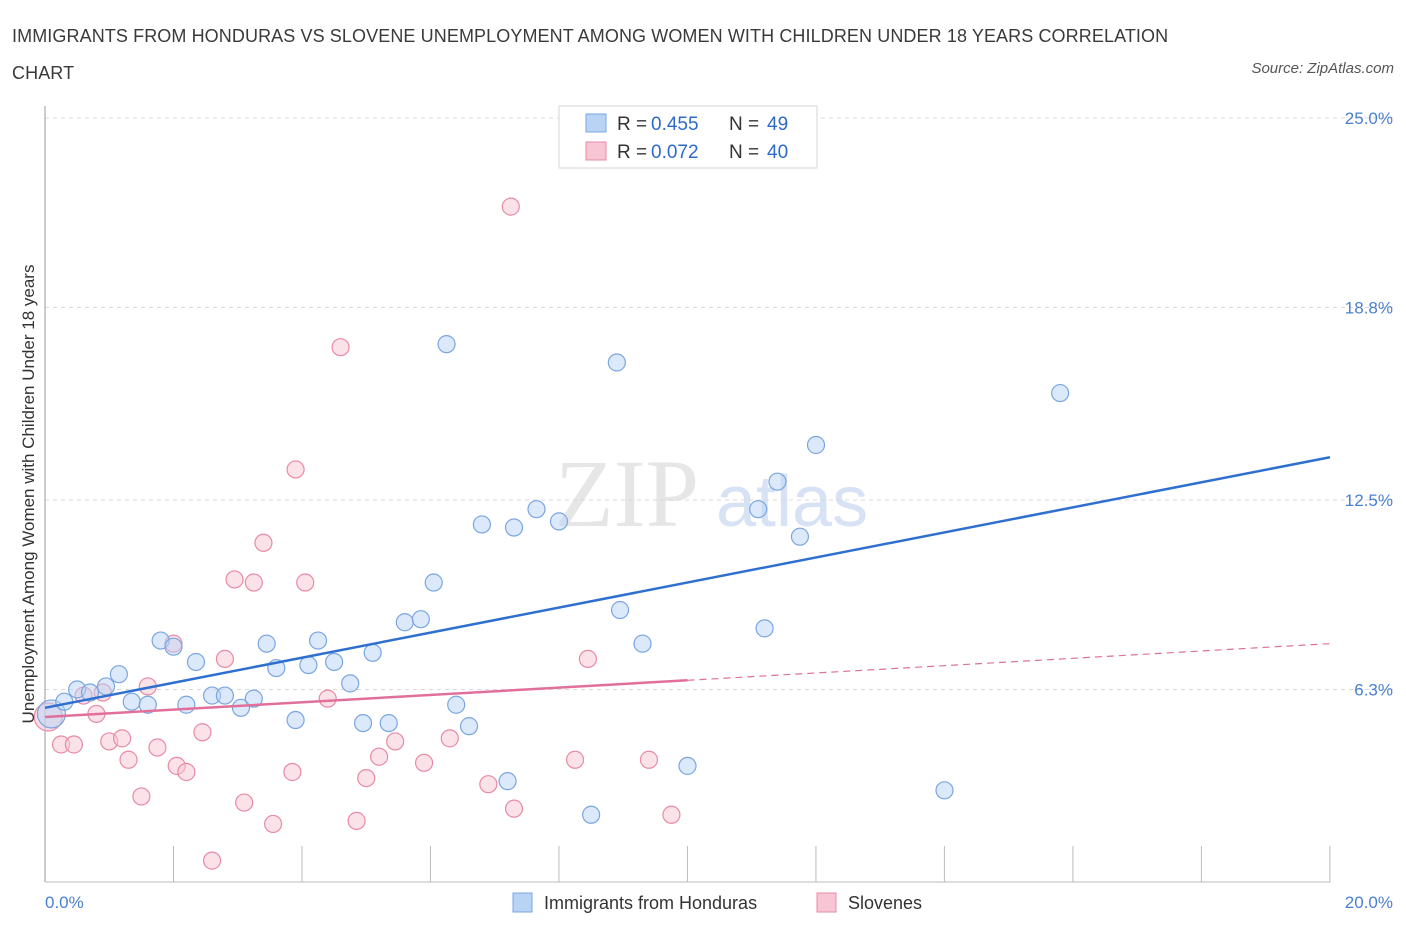  What do you see at coordinates (717, 902) in the screenshot?
I see `series-legend: Immigrants from Honduras Slovenes` at bounding box center [717, 902].